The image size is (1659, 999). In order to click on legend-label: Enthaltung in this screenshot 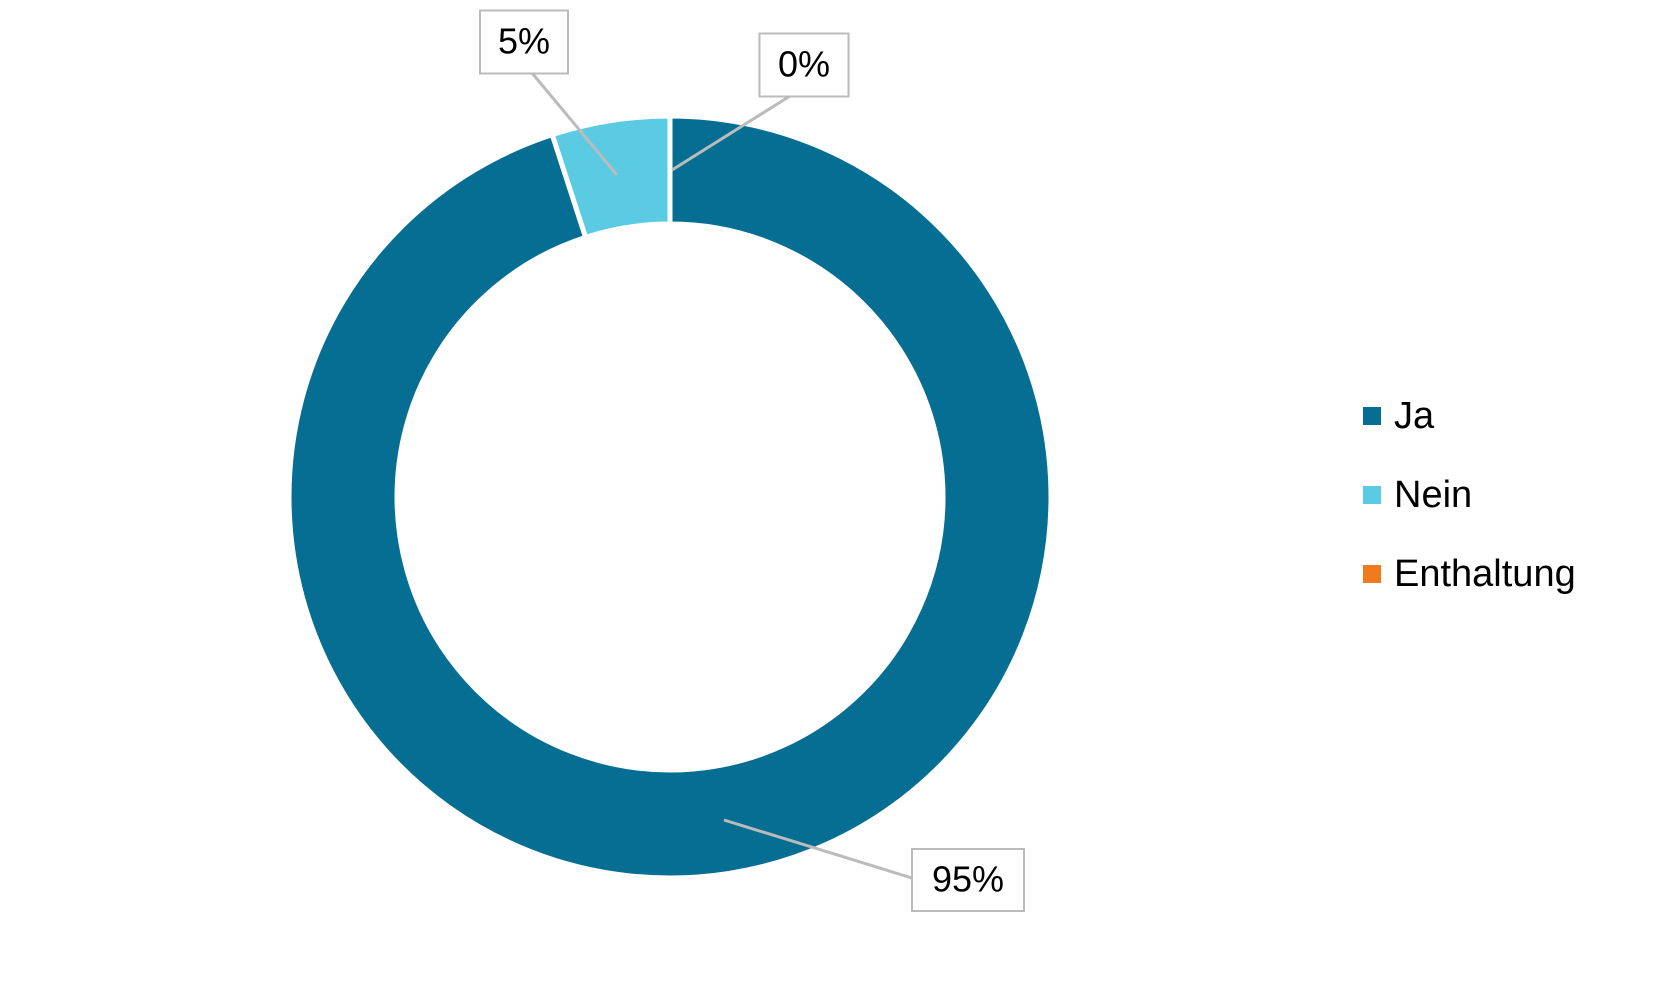, I will do `click(1485, 574)`.